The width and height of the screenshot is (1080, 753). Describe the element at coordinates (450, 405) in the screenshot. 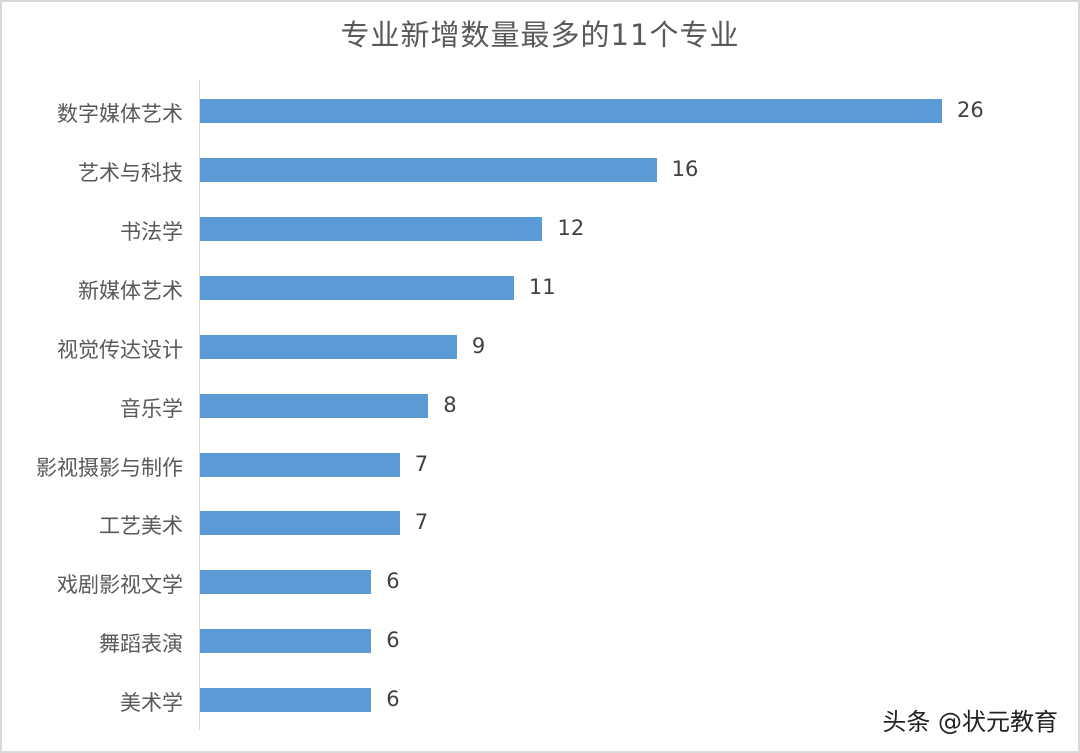

I see `value-label: 8` at that location.